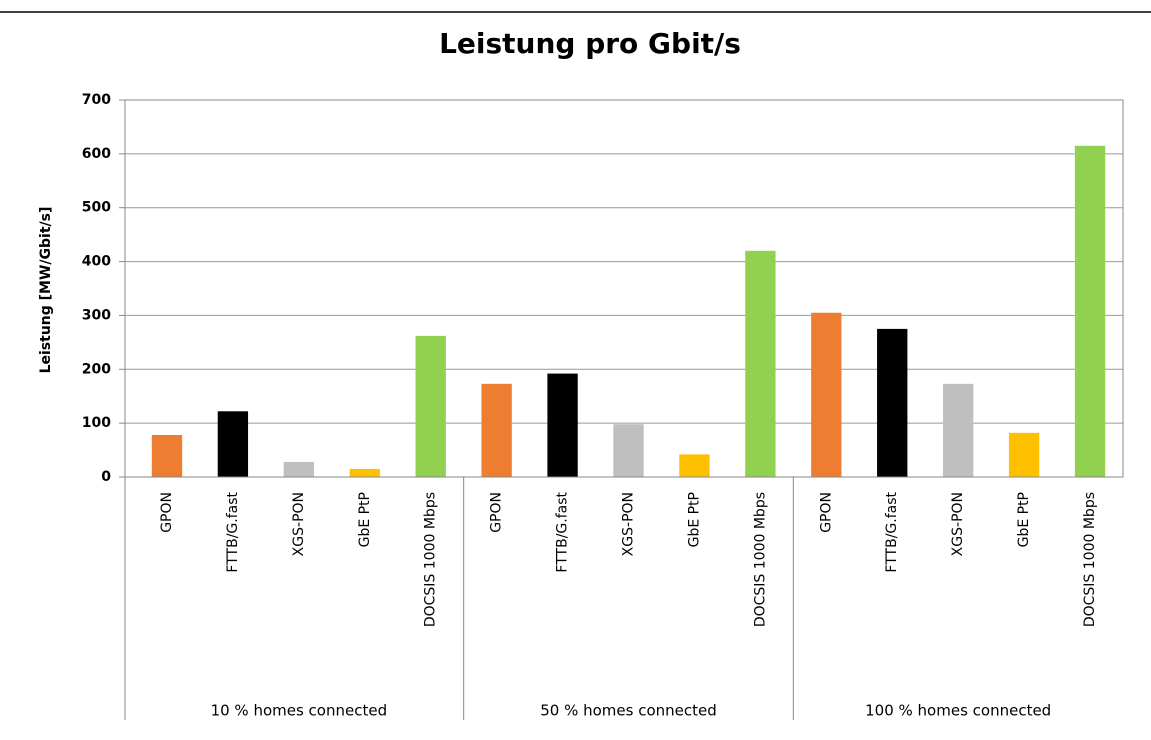 Image resolution: width=1151 pixels, height=740 pixels. Describe the element at coordinates (628, 711) in the screenshot. I see `group-label: 50 % homes connected` at that location.